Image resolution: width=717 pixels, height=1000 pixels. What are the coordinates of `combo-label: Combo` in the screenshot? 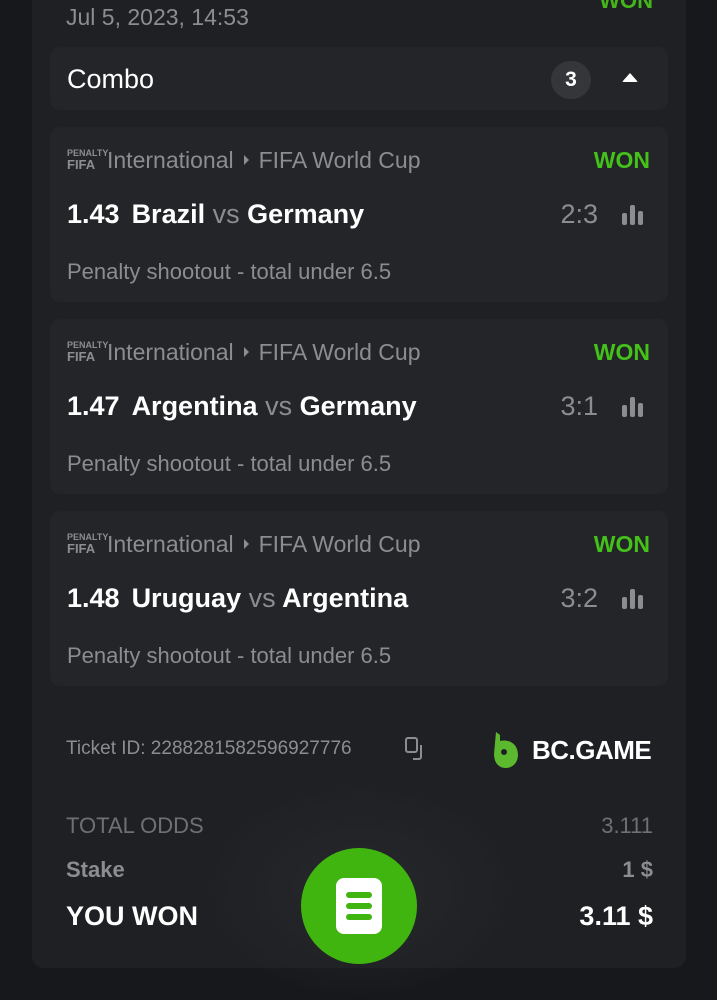 It's located at (111, 79).